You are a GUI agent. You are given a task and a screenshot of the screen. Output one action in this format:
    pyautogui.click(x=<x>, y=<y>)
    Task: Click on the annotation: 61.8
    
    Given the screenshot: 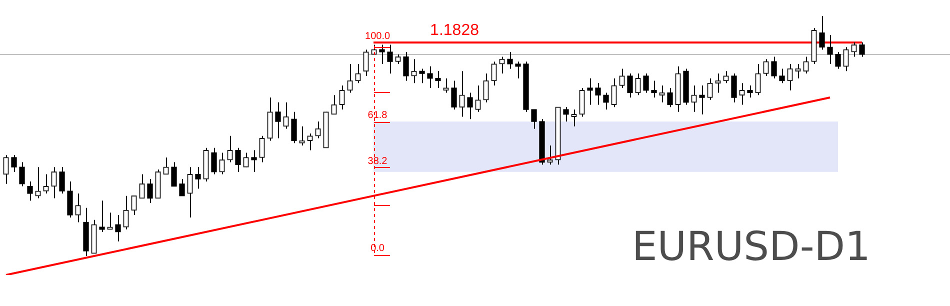 What is the action you would take?
    pyautogui.click(x=378, y=115)
    